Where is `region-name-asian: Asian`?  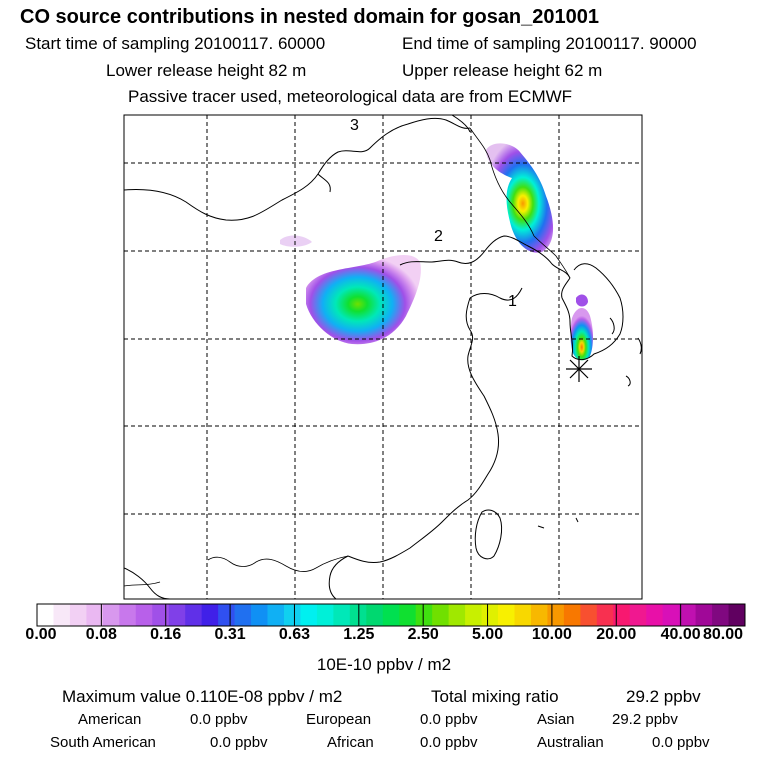 region-name-asian: Asian is located at coordinates (556, 719).